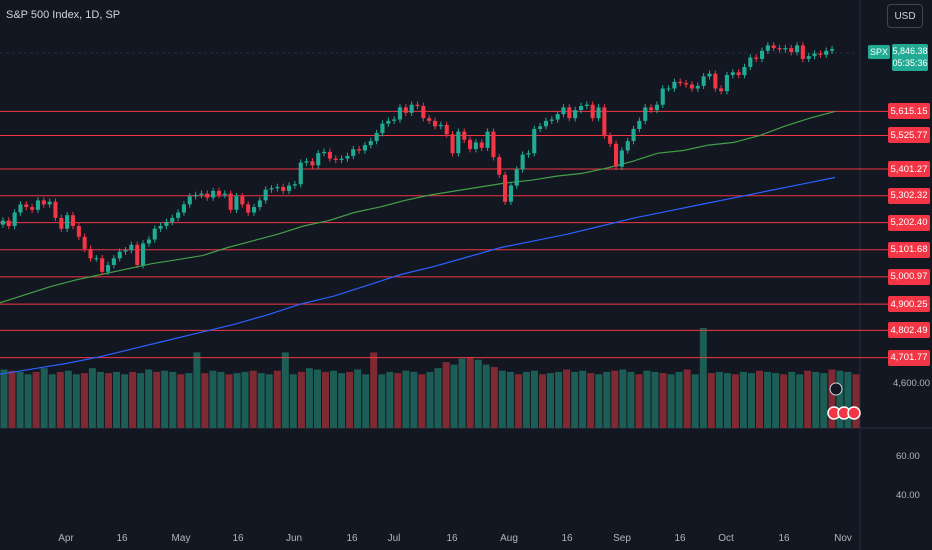 The image size is (932, 550). I want to click on x-axis-tick-label: Aug, so click(509, 538).